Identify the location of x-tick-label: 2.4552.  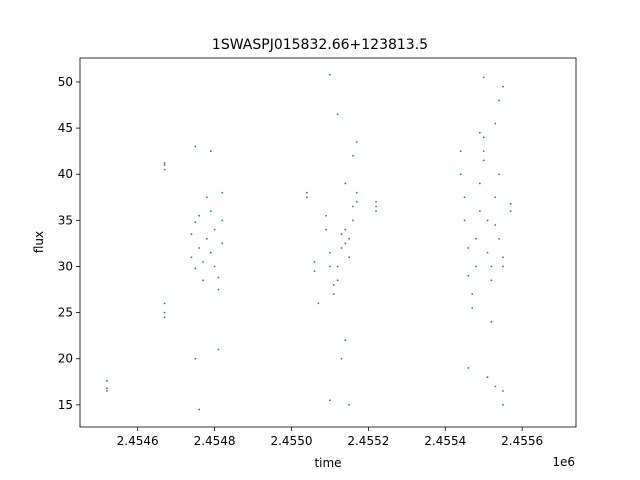
(368, 441).